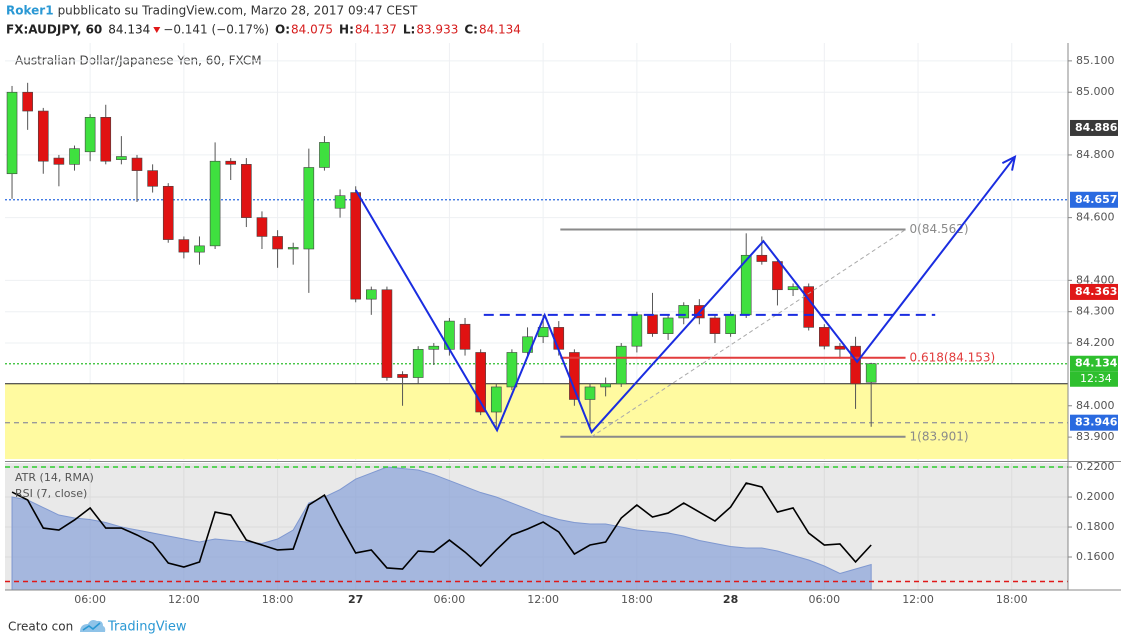 The height and width of the screenshot is (644, 1121). What do you see at coordinates (1095, 496) in the screenshot?
I see `y-tick-label: 0.2000` at bounding box center [1095, 496].